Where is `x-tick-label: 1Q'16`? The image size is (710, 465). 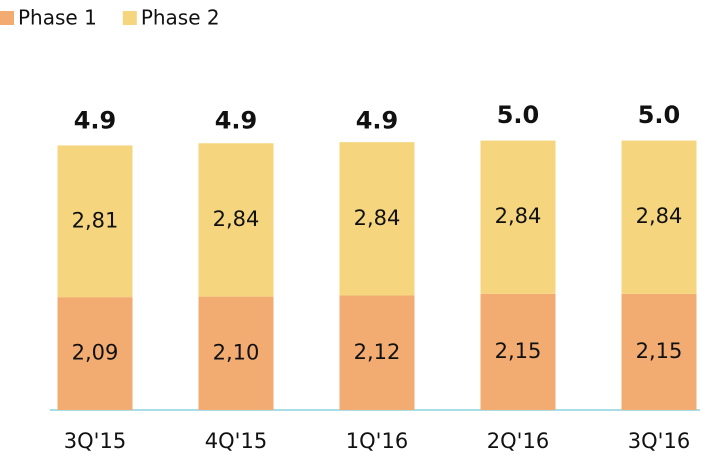 x-tick-label: 1Q'16 is located at coordinates (377, 441).